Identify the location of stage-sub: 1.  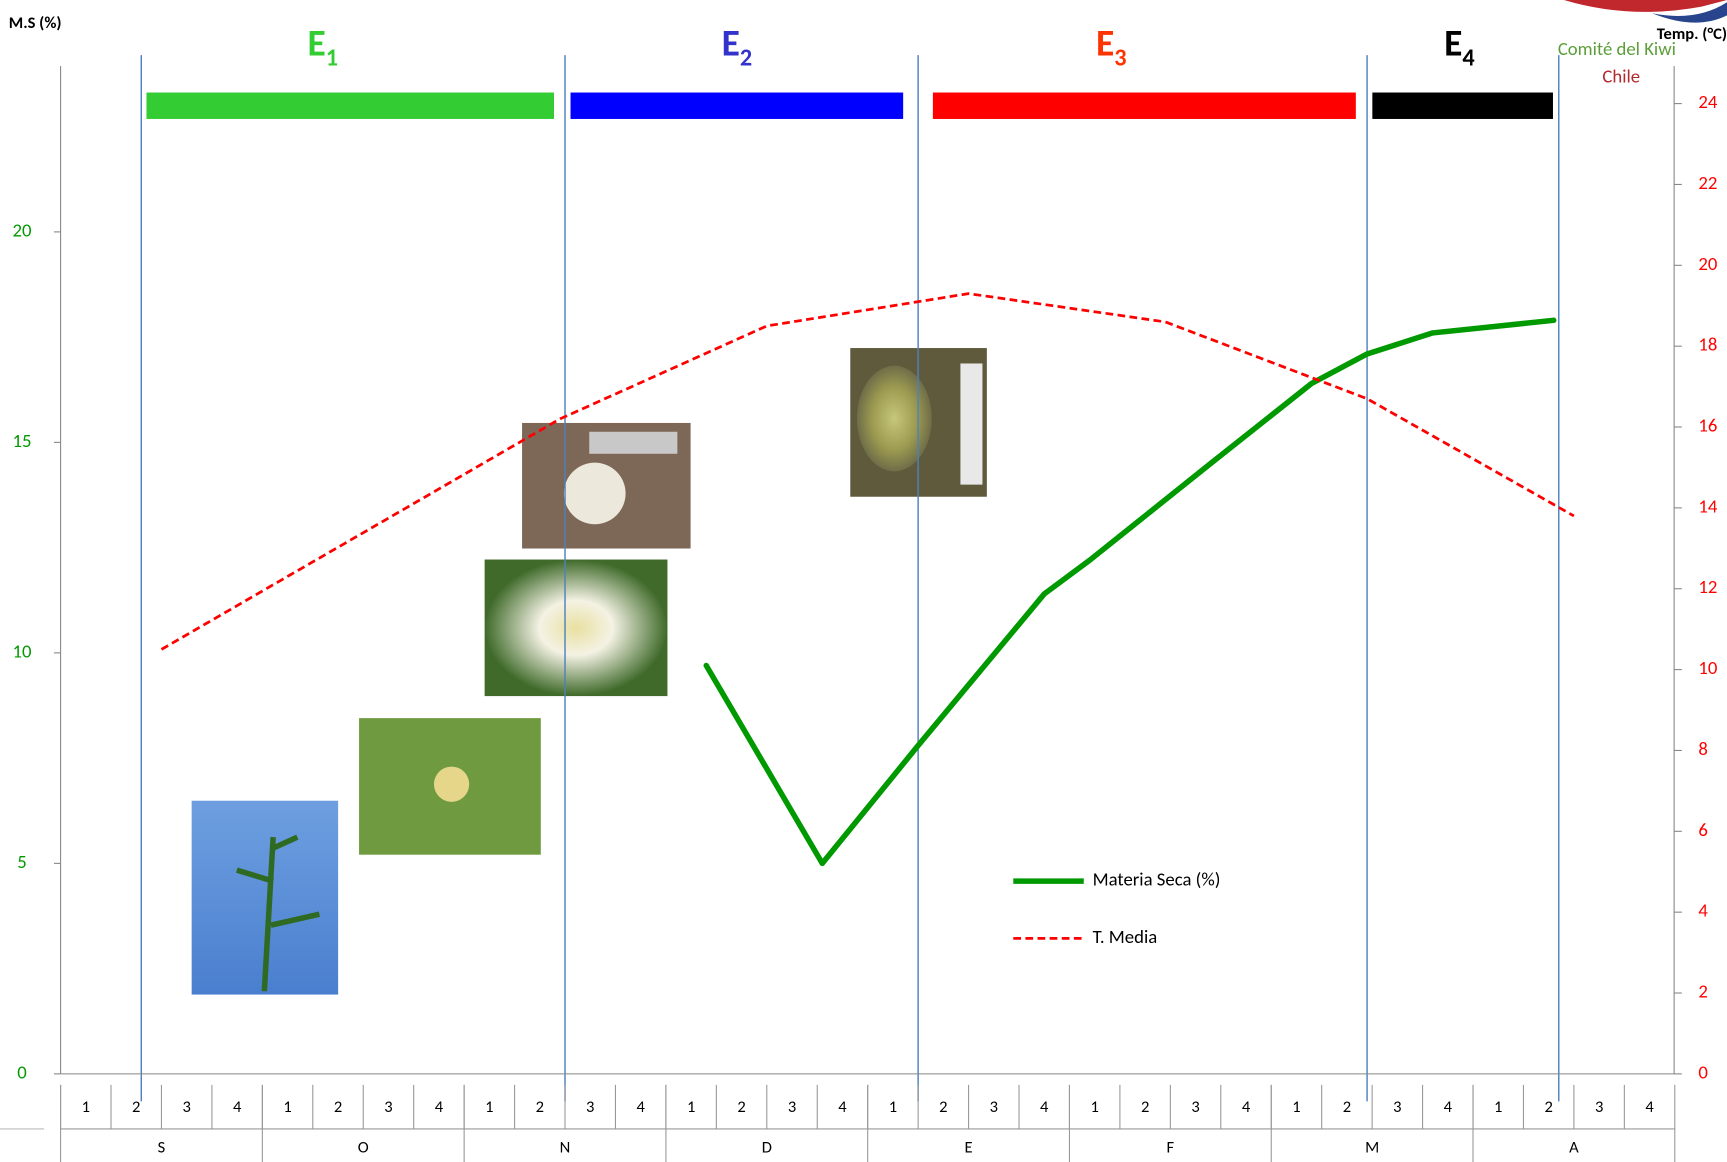
(332, 57).